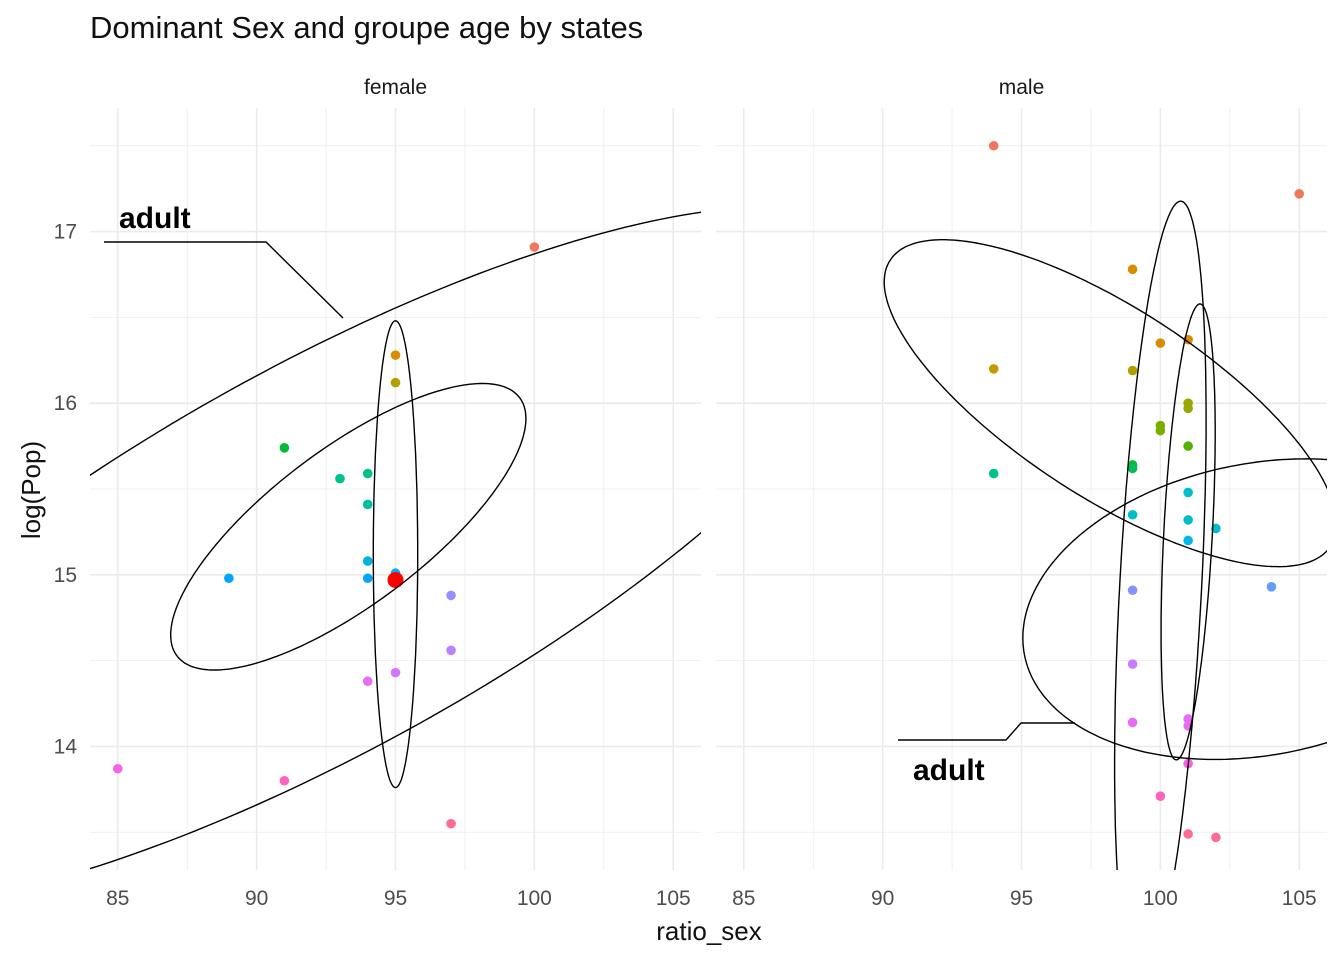 This screenshot has width=1344, height=960. What do you see at coordinates (65, 403) in the screenshot?
I see `y-tick-label: 16` at bounding box center [65, 403].